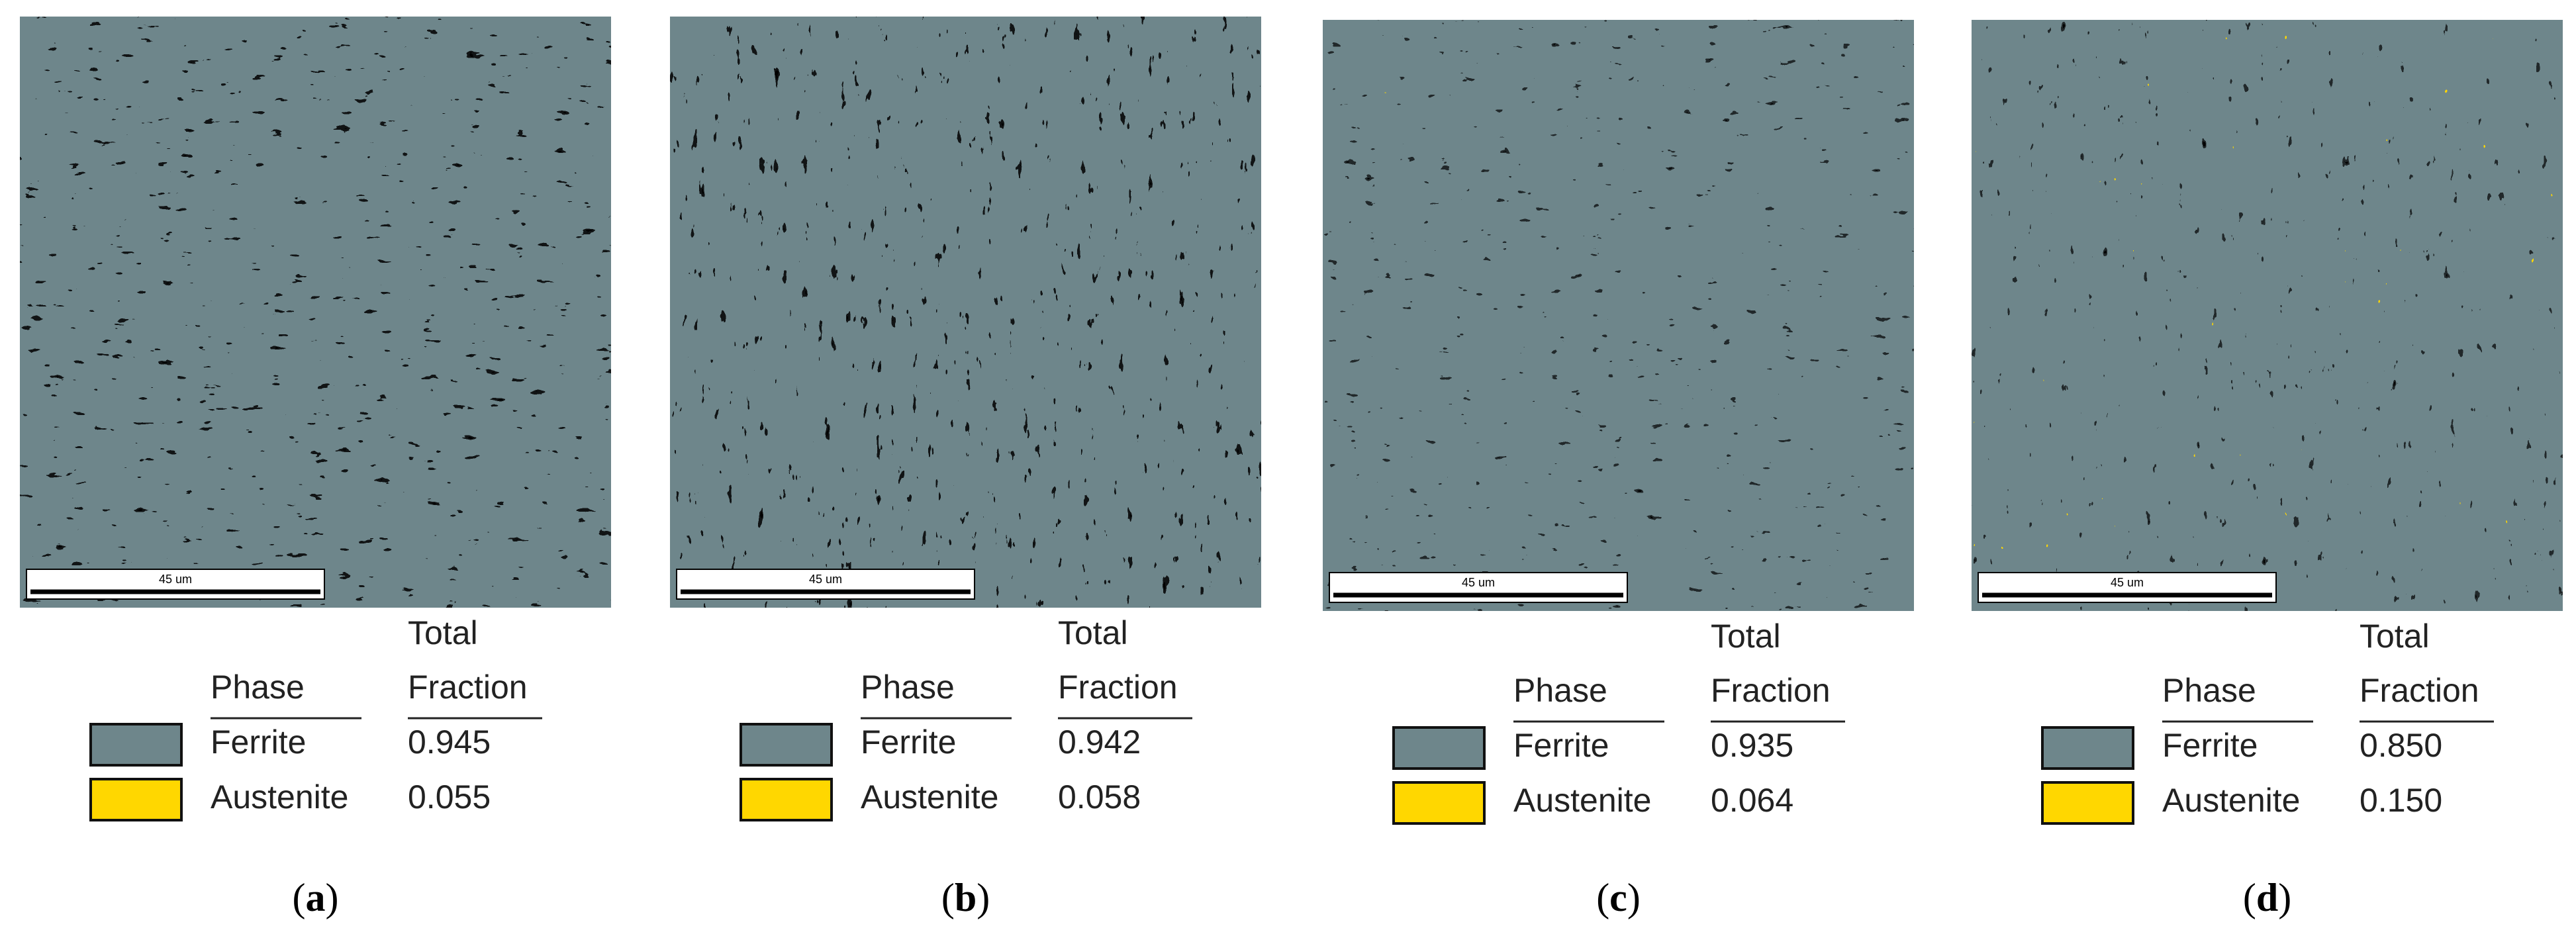  What do you see at coordinates (2401, 745) in the screenshot?
I see `phase-fraction: 0.850` at bounding box center [2401, 745].